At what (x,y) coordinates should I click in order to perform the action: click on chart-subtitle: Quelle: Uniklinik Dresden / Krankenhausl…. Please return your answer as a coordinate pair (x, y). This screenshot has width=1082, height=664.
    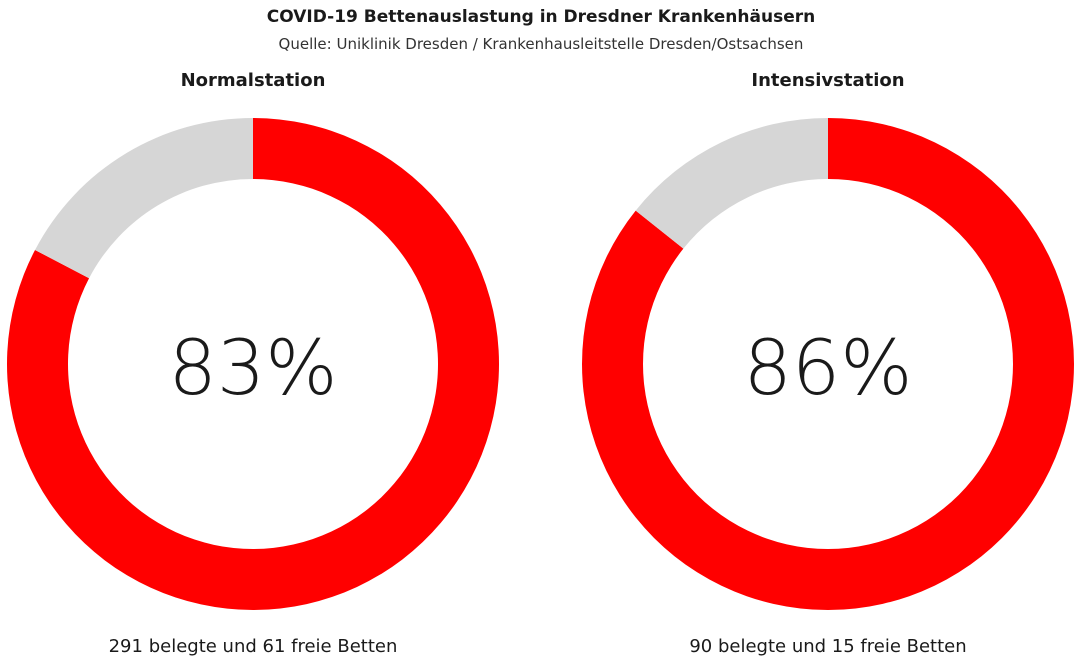
    Looking at the image, I should click on (541, 44).